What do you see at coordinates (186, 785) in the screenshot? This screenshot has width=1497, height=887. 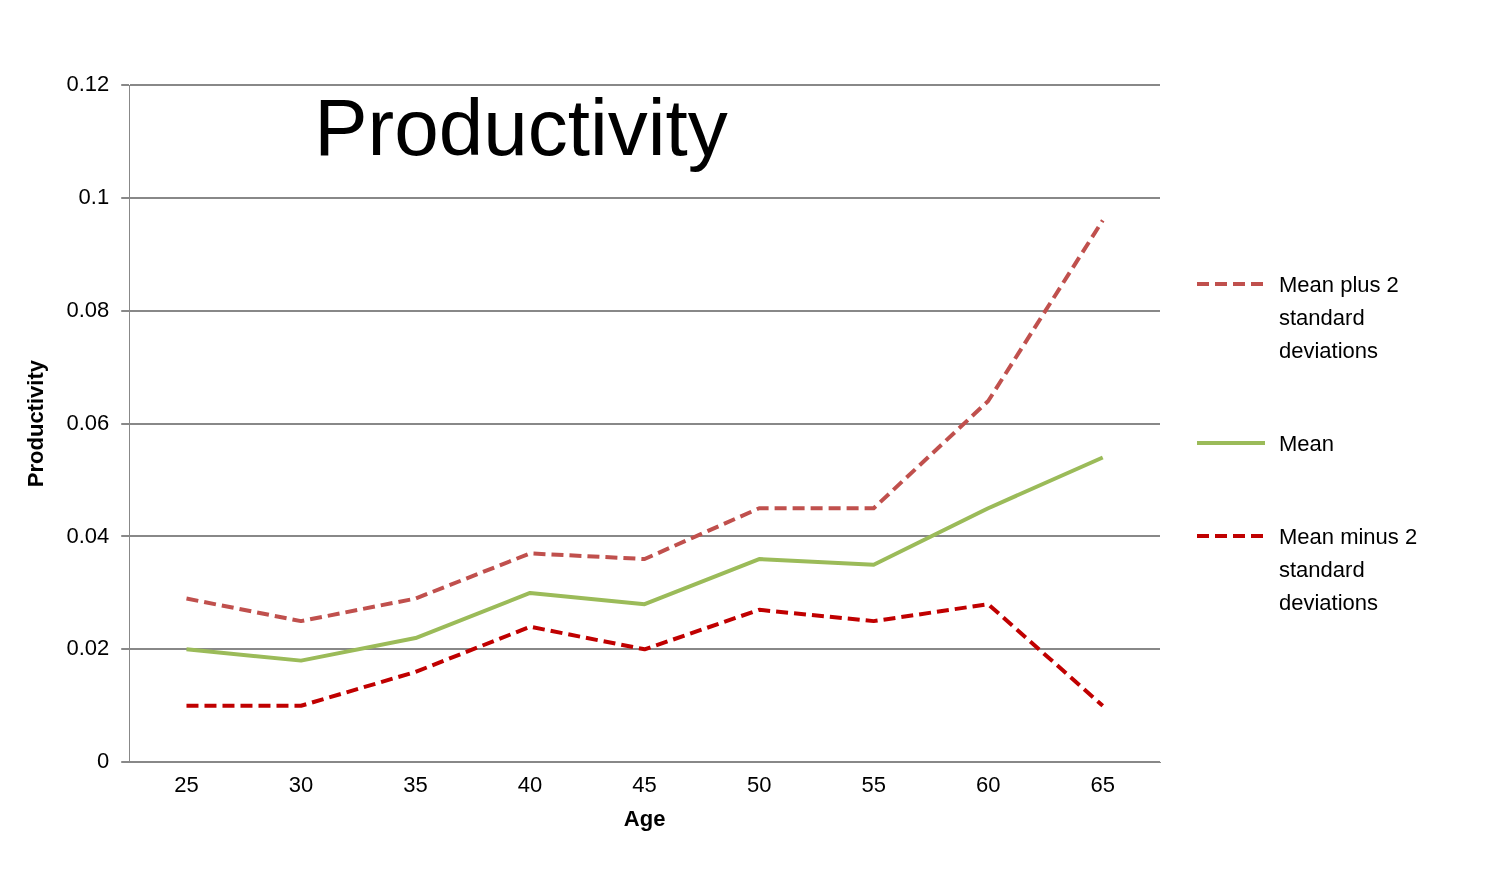 I see `x-tick-label: 25` at bounding box center [186, 785].